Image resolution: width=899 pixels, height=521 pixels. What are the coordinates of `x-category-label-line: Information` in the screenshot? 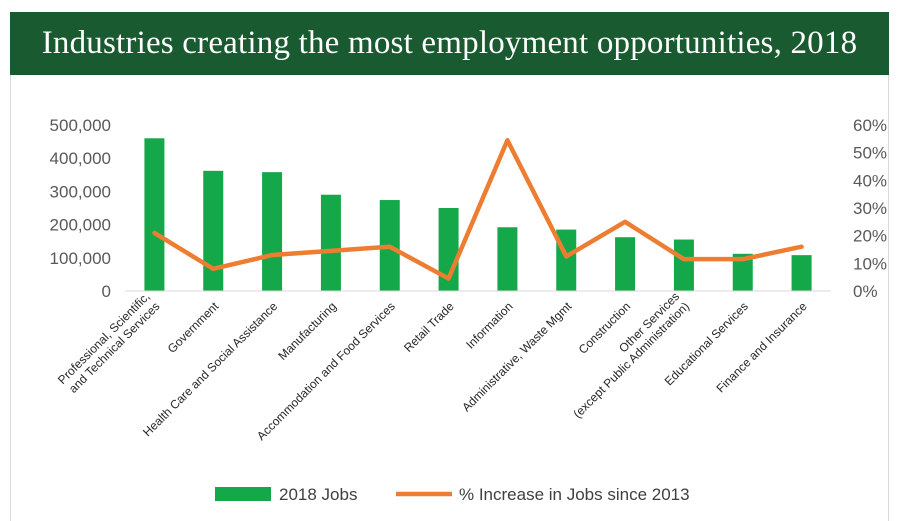 It's located at (489, 325).